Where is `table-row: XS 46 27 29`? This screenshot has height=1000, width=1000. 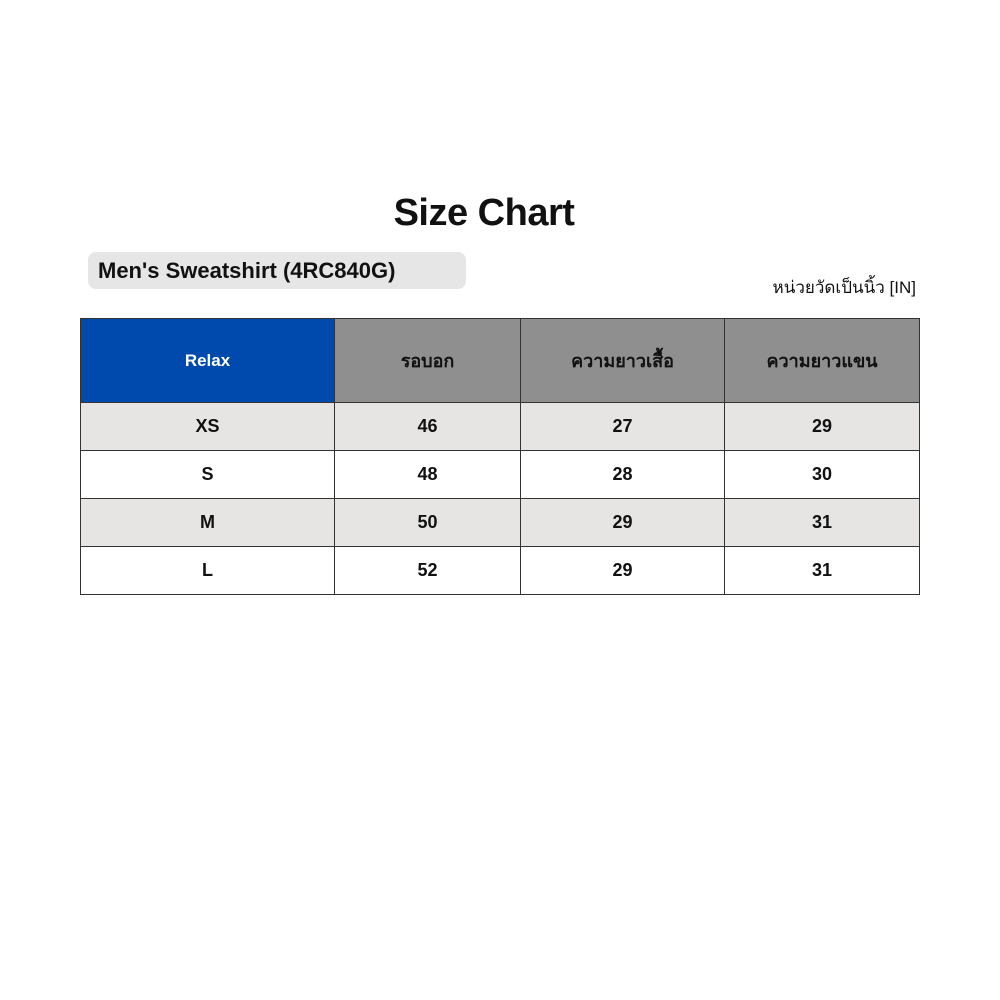 table-row: XS 46 27 29 is located at coordinates (500, 426).